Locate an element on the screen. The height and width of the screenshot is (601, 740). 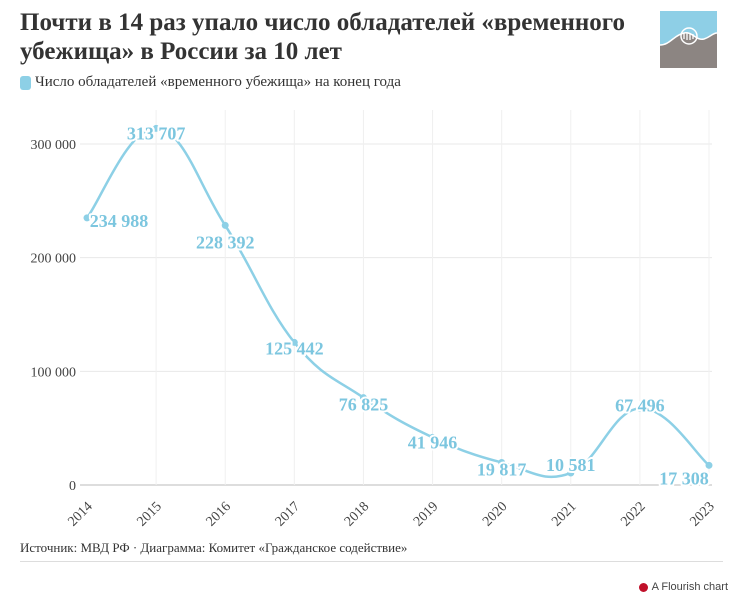
x-tick-label: 2022 is located at coordinates (633, 514).